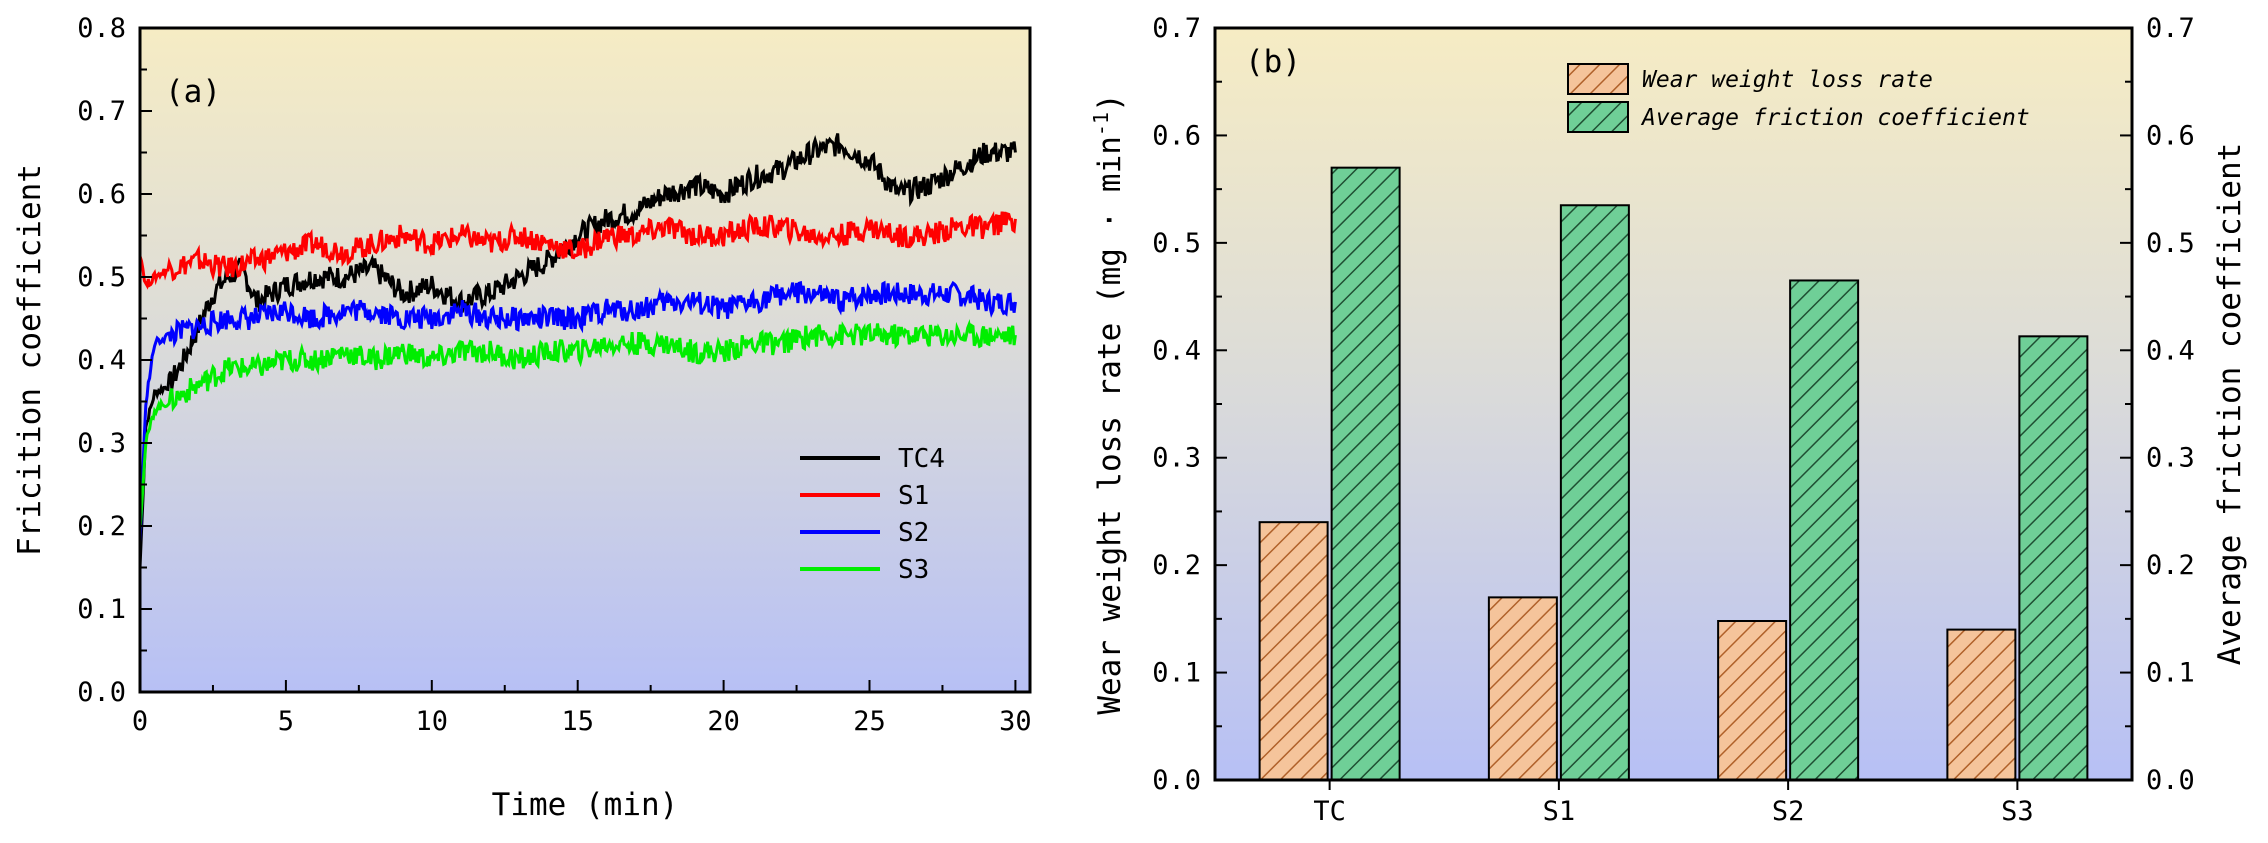 This screenshot has width=2268, height=843. I want to click on y2-tick-label: 0.7, so click(2170, 28).